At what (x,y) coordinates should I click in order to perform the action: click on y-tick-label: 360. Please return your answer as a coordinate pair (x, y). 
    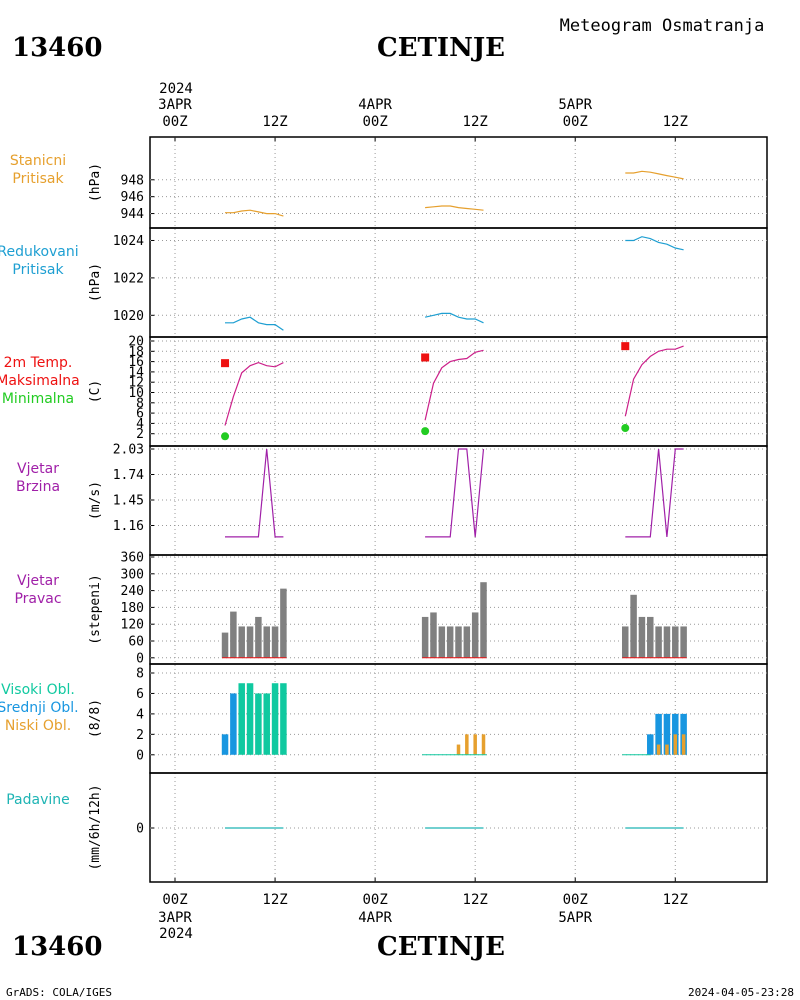
    Looking at the image, I should click on (132, 558).